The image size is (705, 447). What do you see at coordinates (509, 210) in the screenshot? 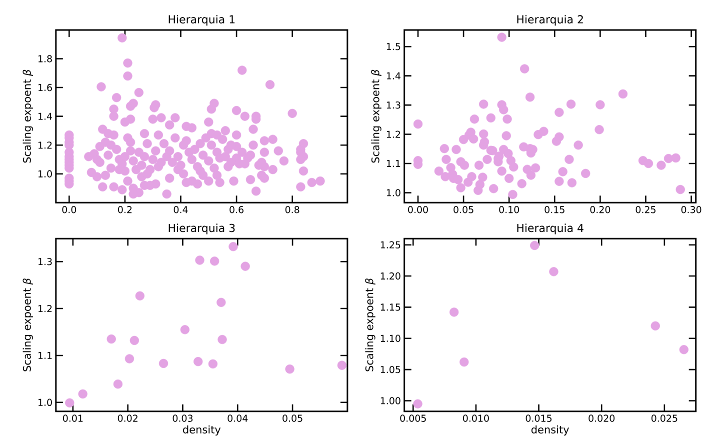
I see `x-tick-label: 0.10` at bounding box center [509, 210].